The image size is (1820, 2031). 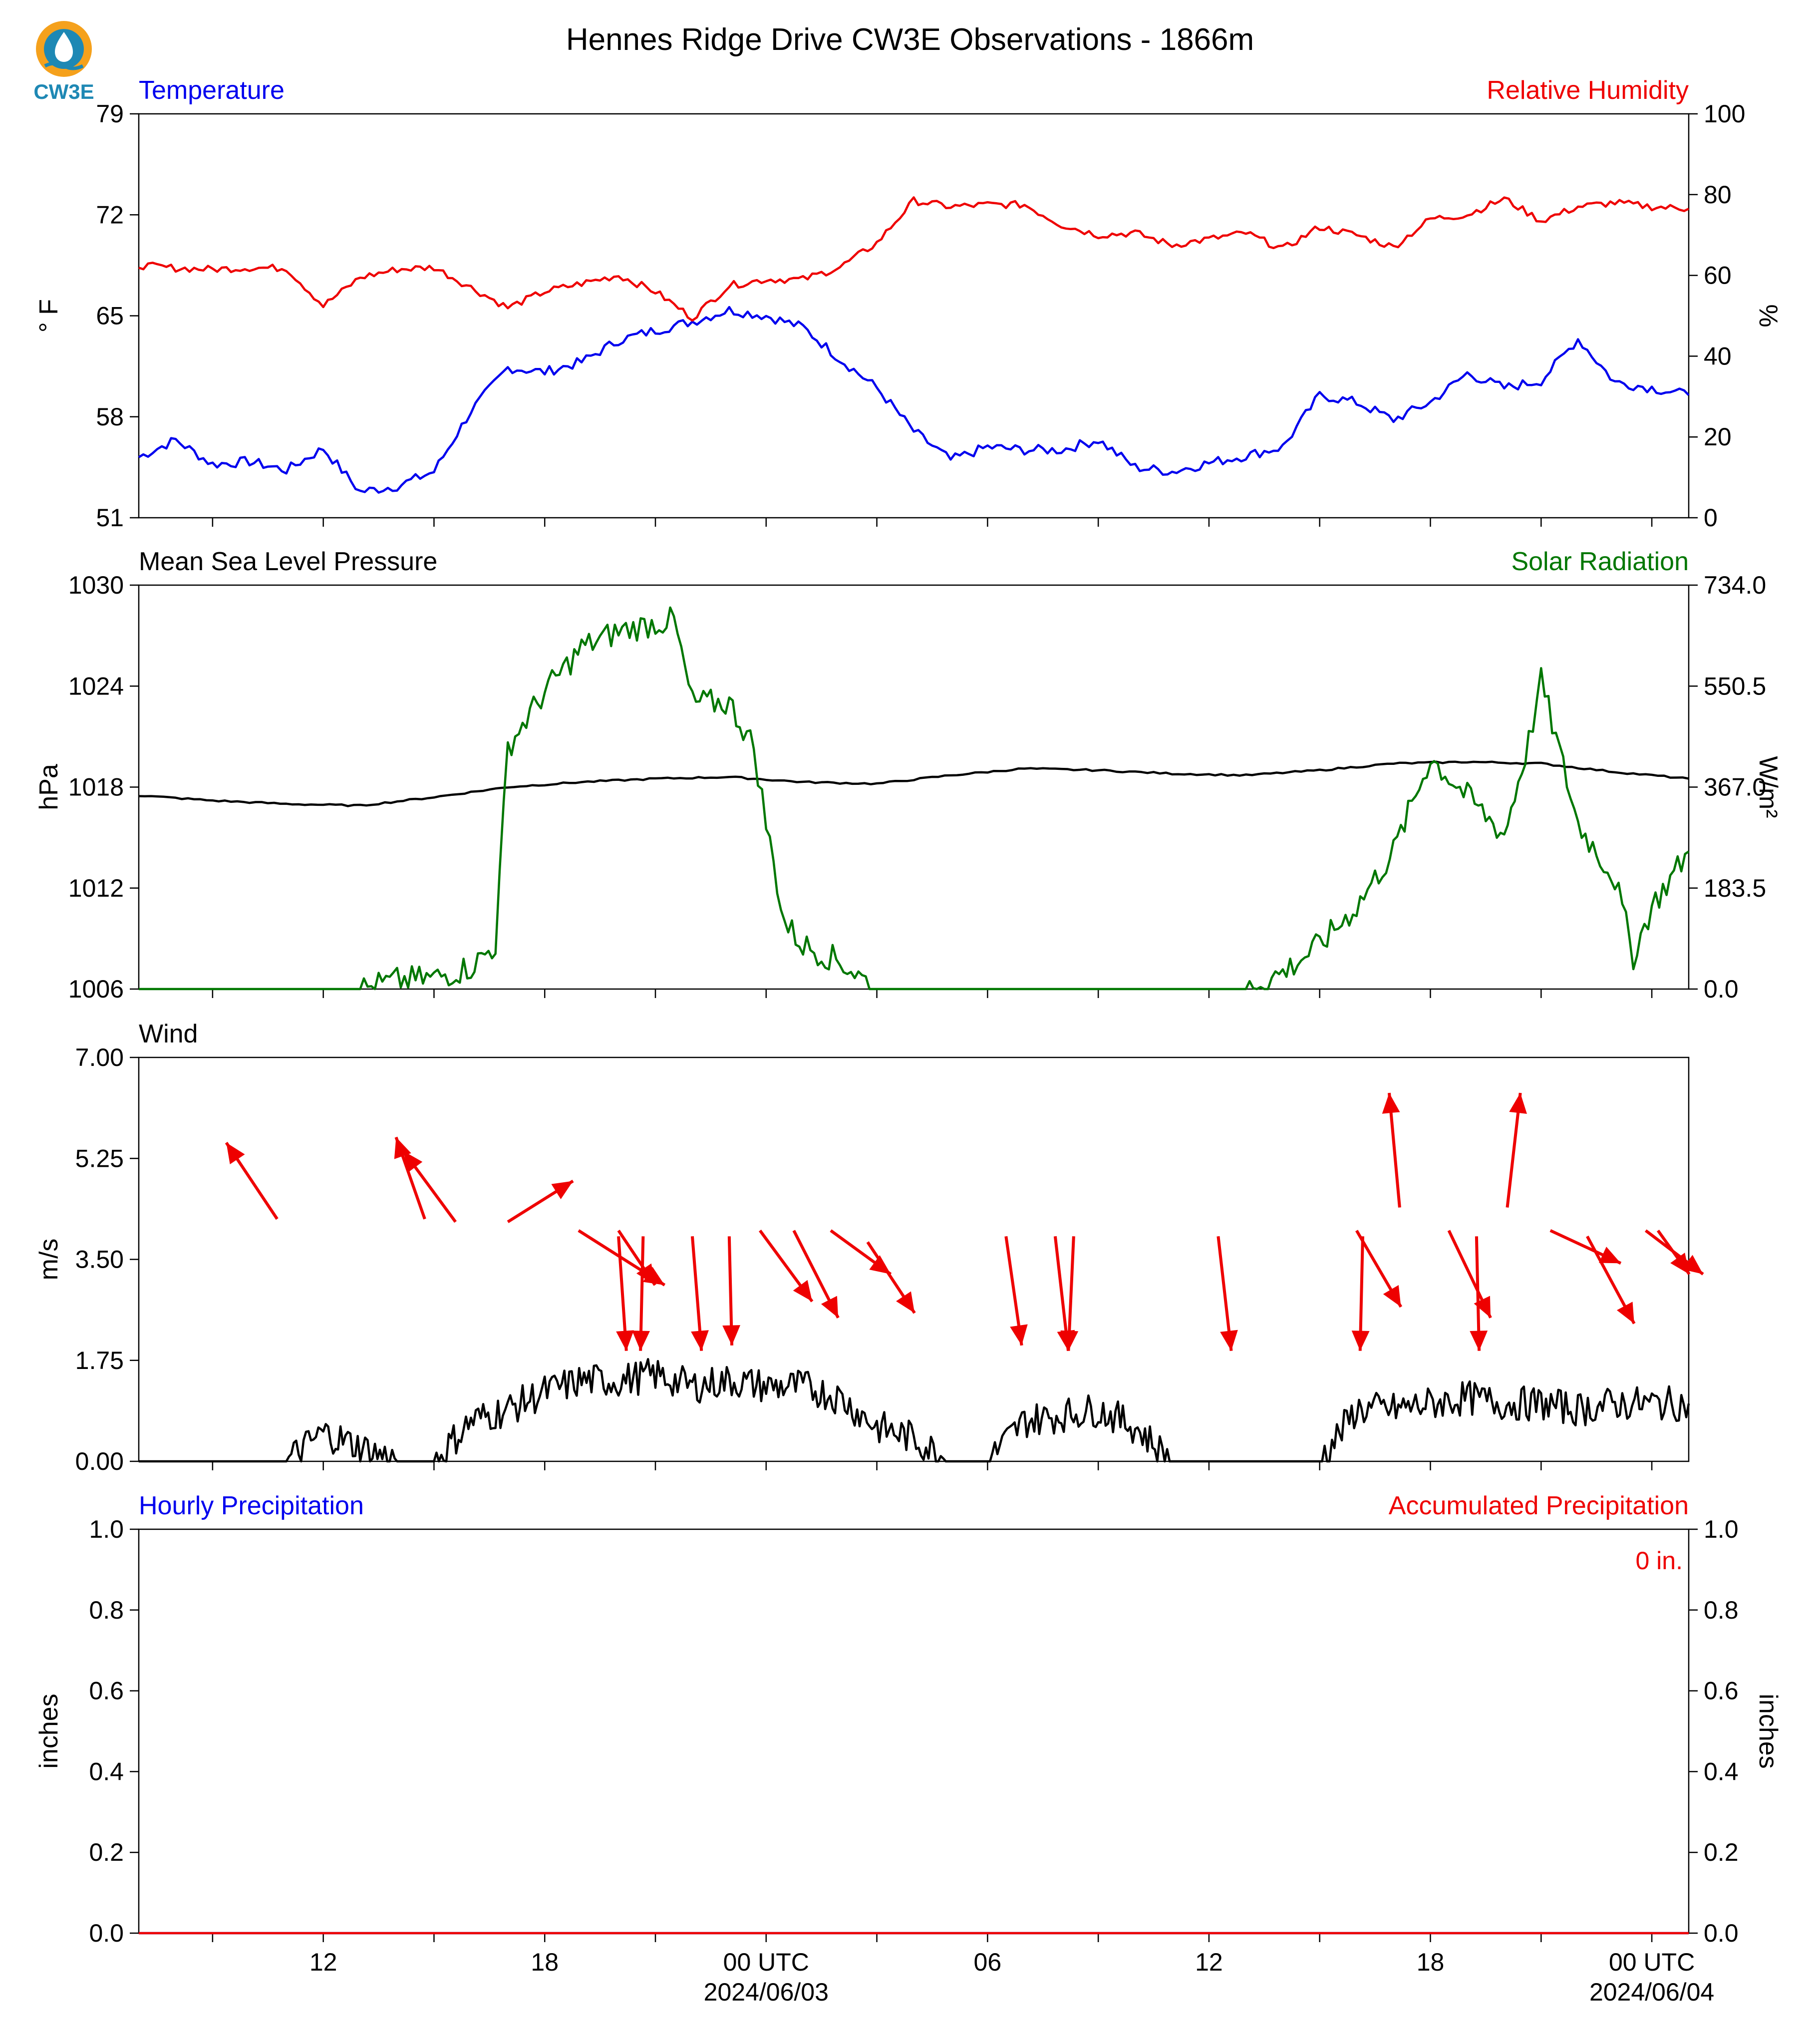 What do you see at coordinates (1651, 1992) in the screenshot?
I see `x-tick-date-label: 2024/06/04` at bounding box center [1651, 1992].